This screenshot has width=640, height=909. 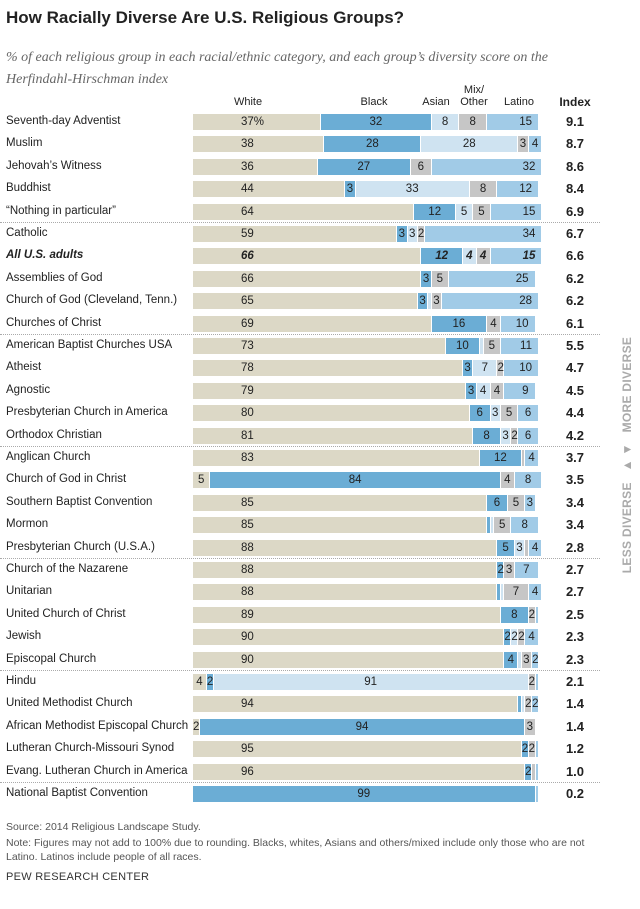 What do you see at coordinates (515, 637) in the screenshot?
I see `bar-segment-asian: 2` at bounding box center [515, 637].